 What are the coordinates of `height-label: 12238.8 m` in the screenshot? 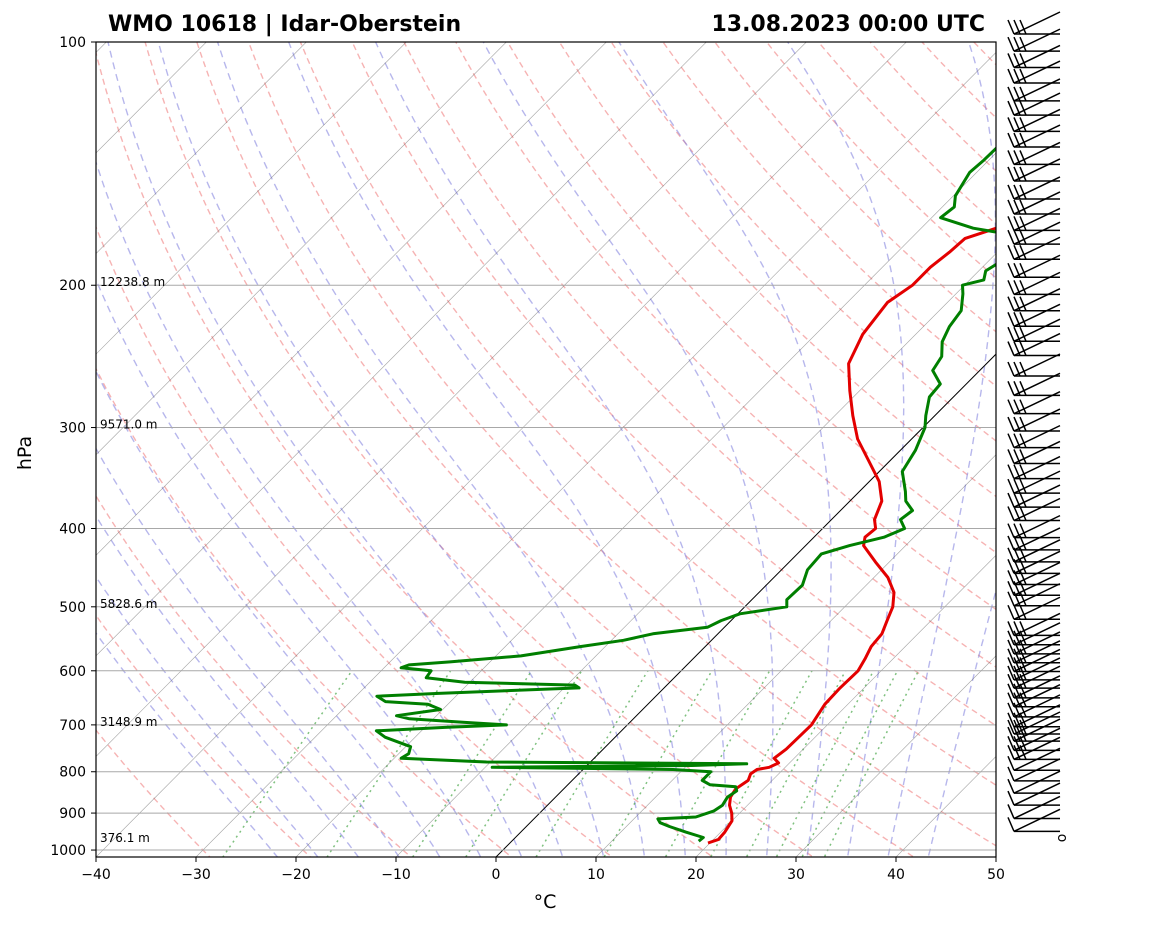 It's located at (132, 282).